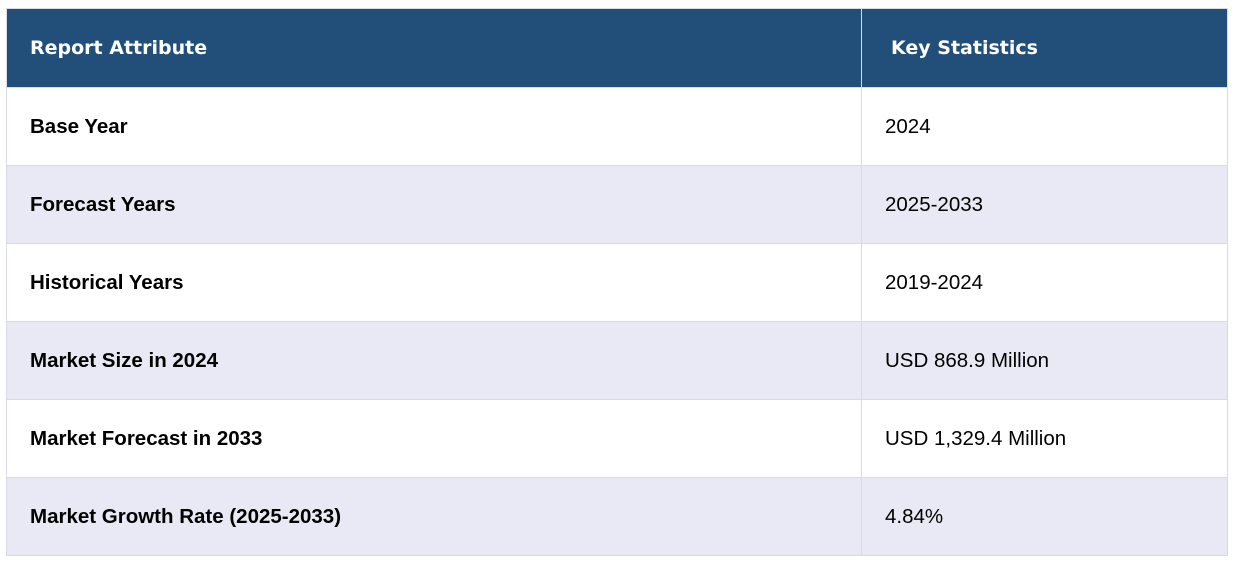 This screenshot has width=1236, height=574. I want to click on table-row: Base Year 2024, so click(617, 126).